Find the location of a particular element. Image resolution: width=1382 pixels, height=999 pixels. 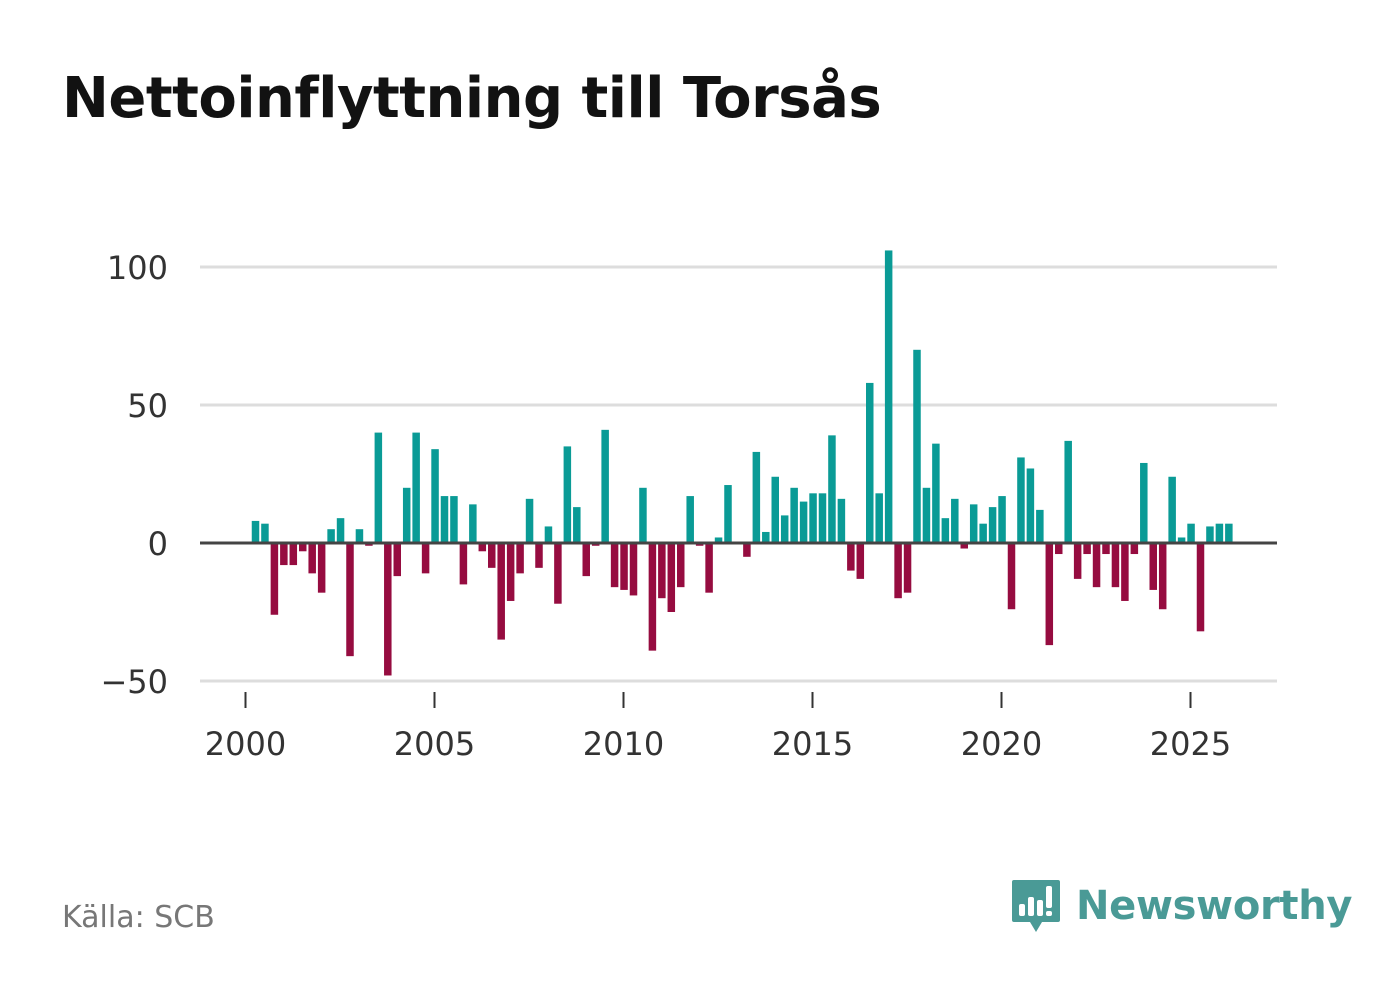

y-tick-label: 0 is located at coordinates (158, 544).